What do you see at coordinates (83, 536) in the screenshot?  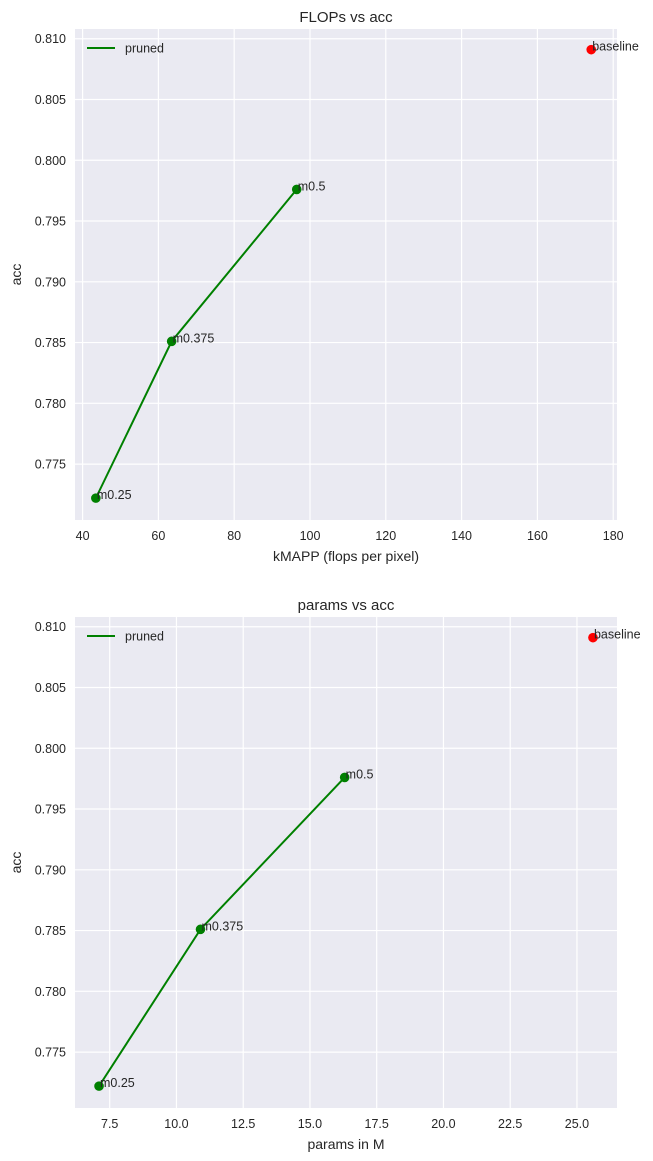 I see `x-tick-label: 40` at bounding box center [83, 536].